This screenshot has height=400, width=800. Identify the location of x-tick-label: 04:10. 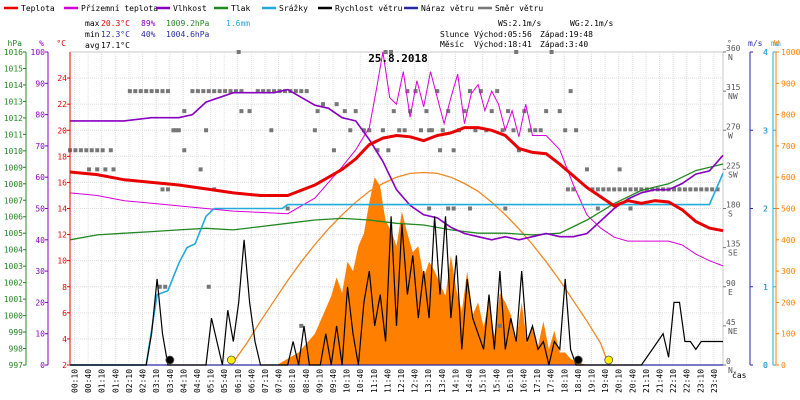
(183, 381).